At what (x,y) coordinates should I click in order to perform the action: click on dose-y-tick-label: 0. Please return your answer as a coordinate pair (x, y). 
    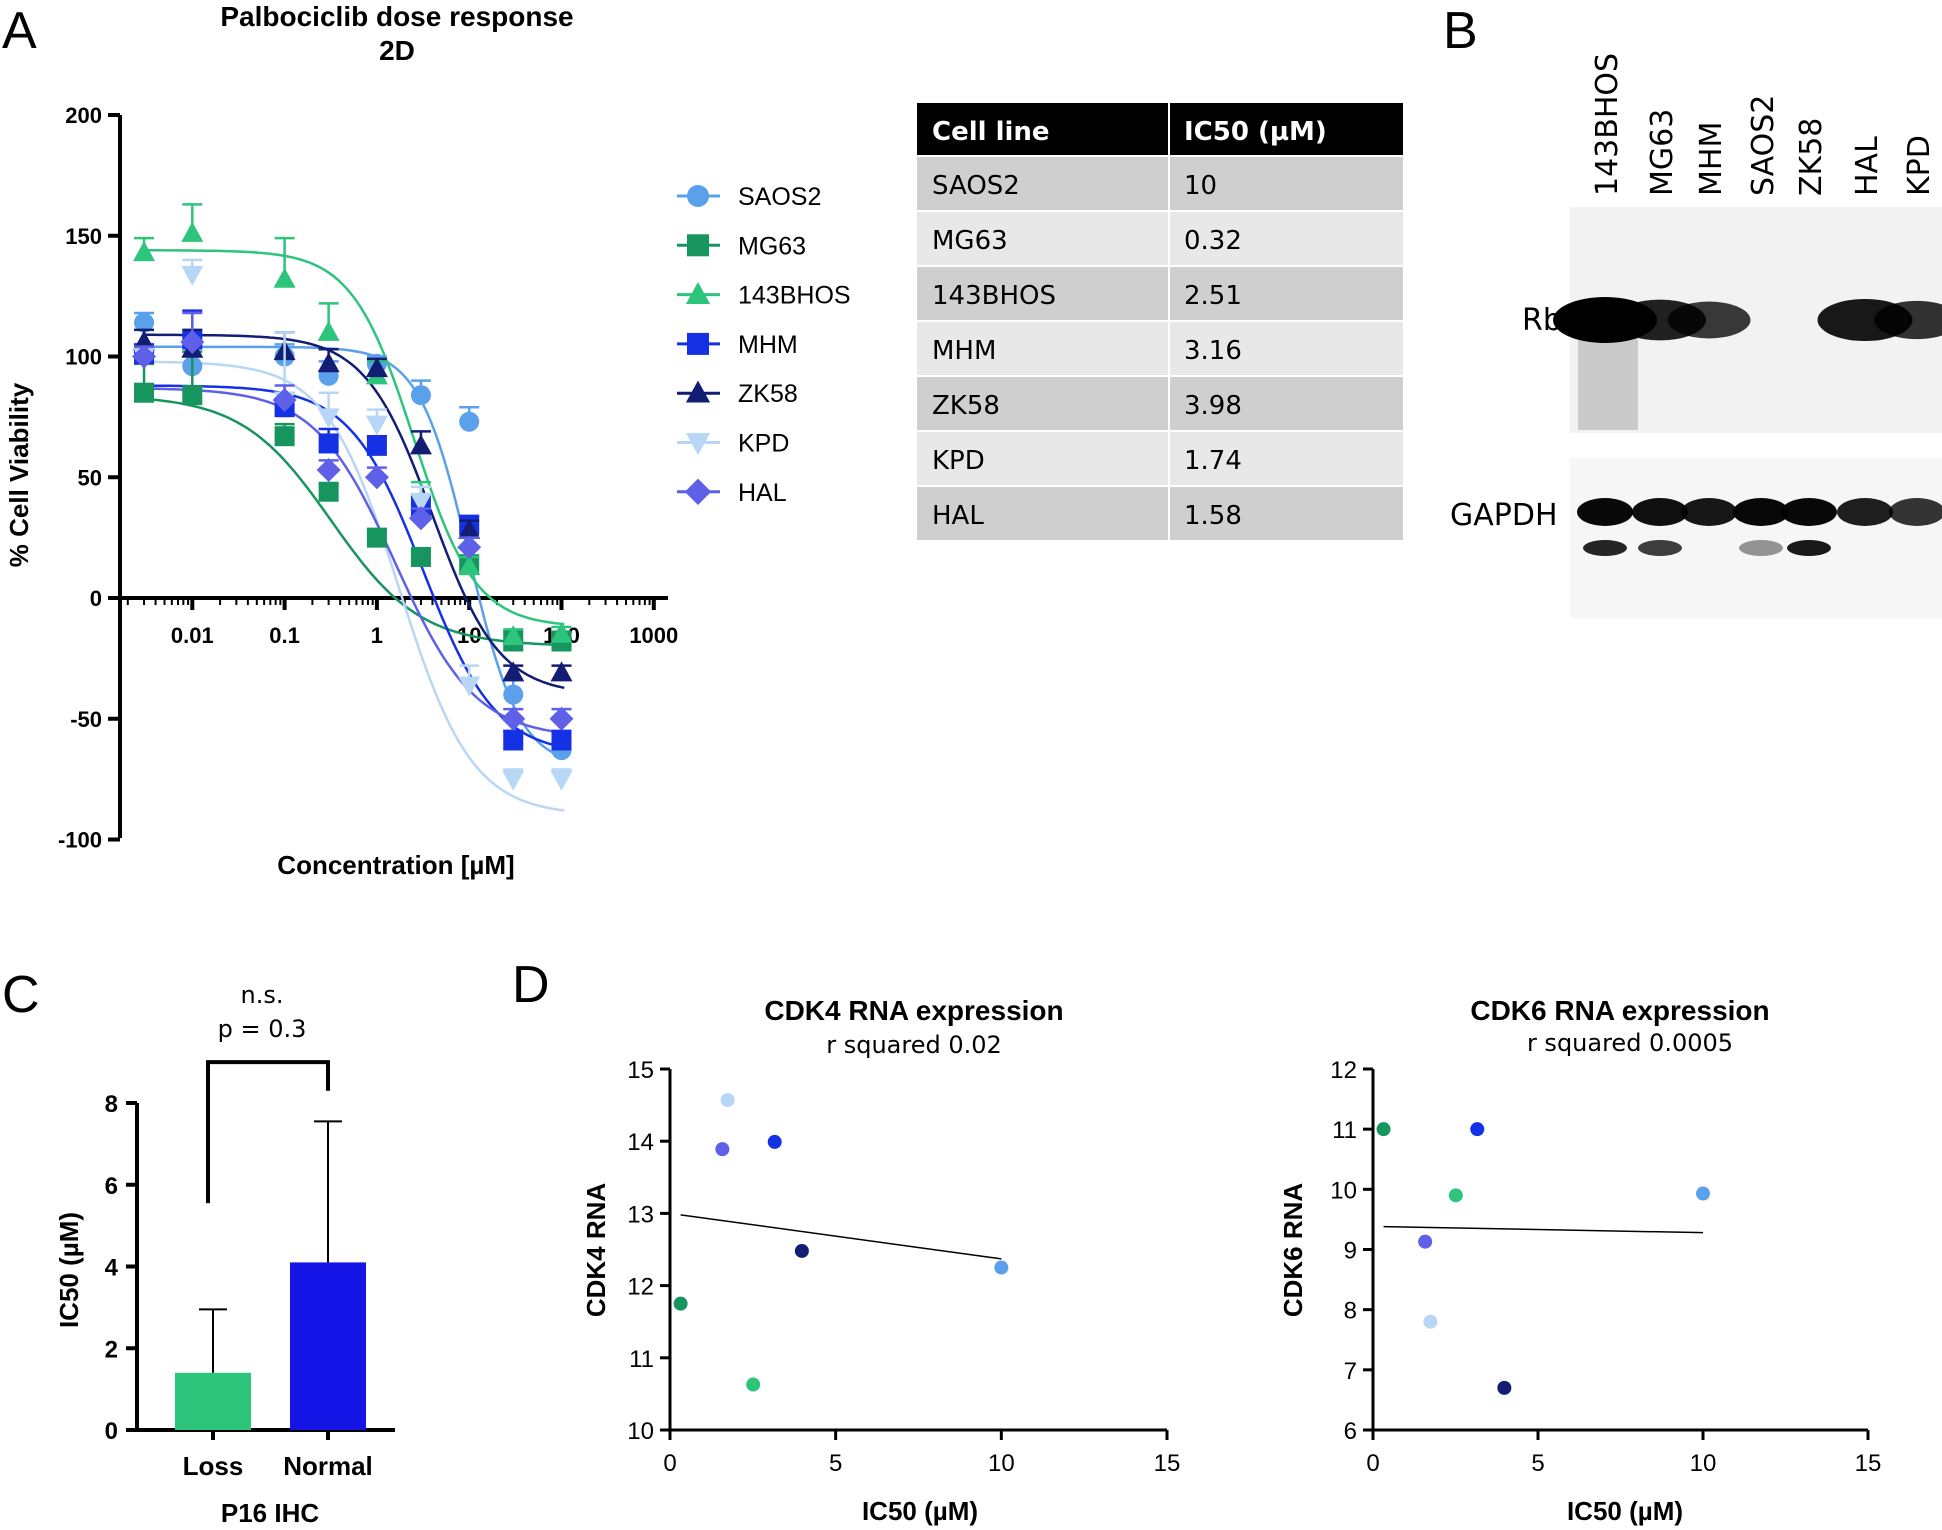
    Looking at the image, I should click on (96, 598).